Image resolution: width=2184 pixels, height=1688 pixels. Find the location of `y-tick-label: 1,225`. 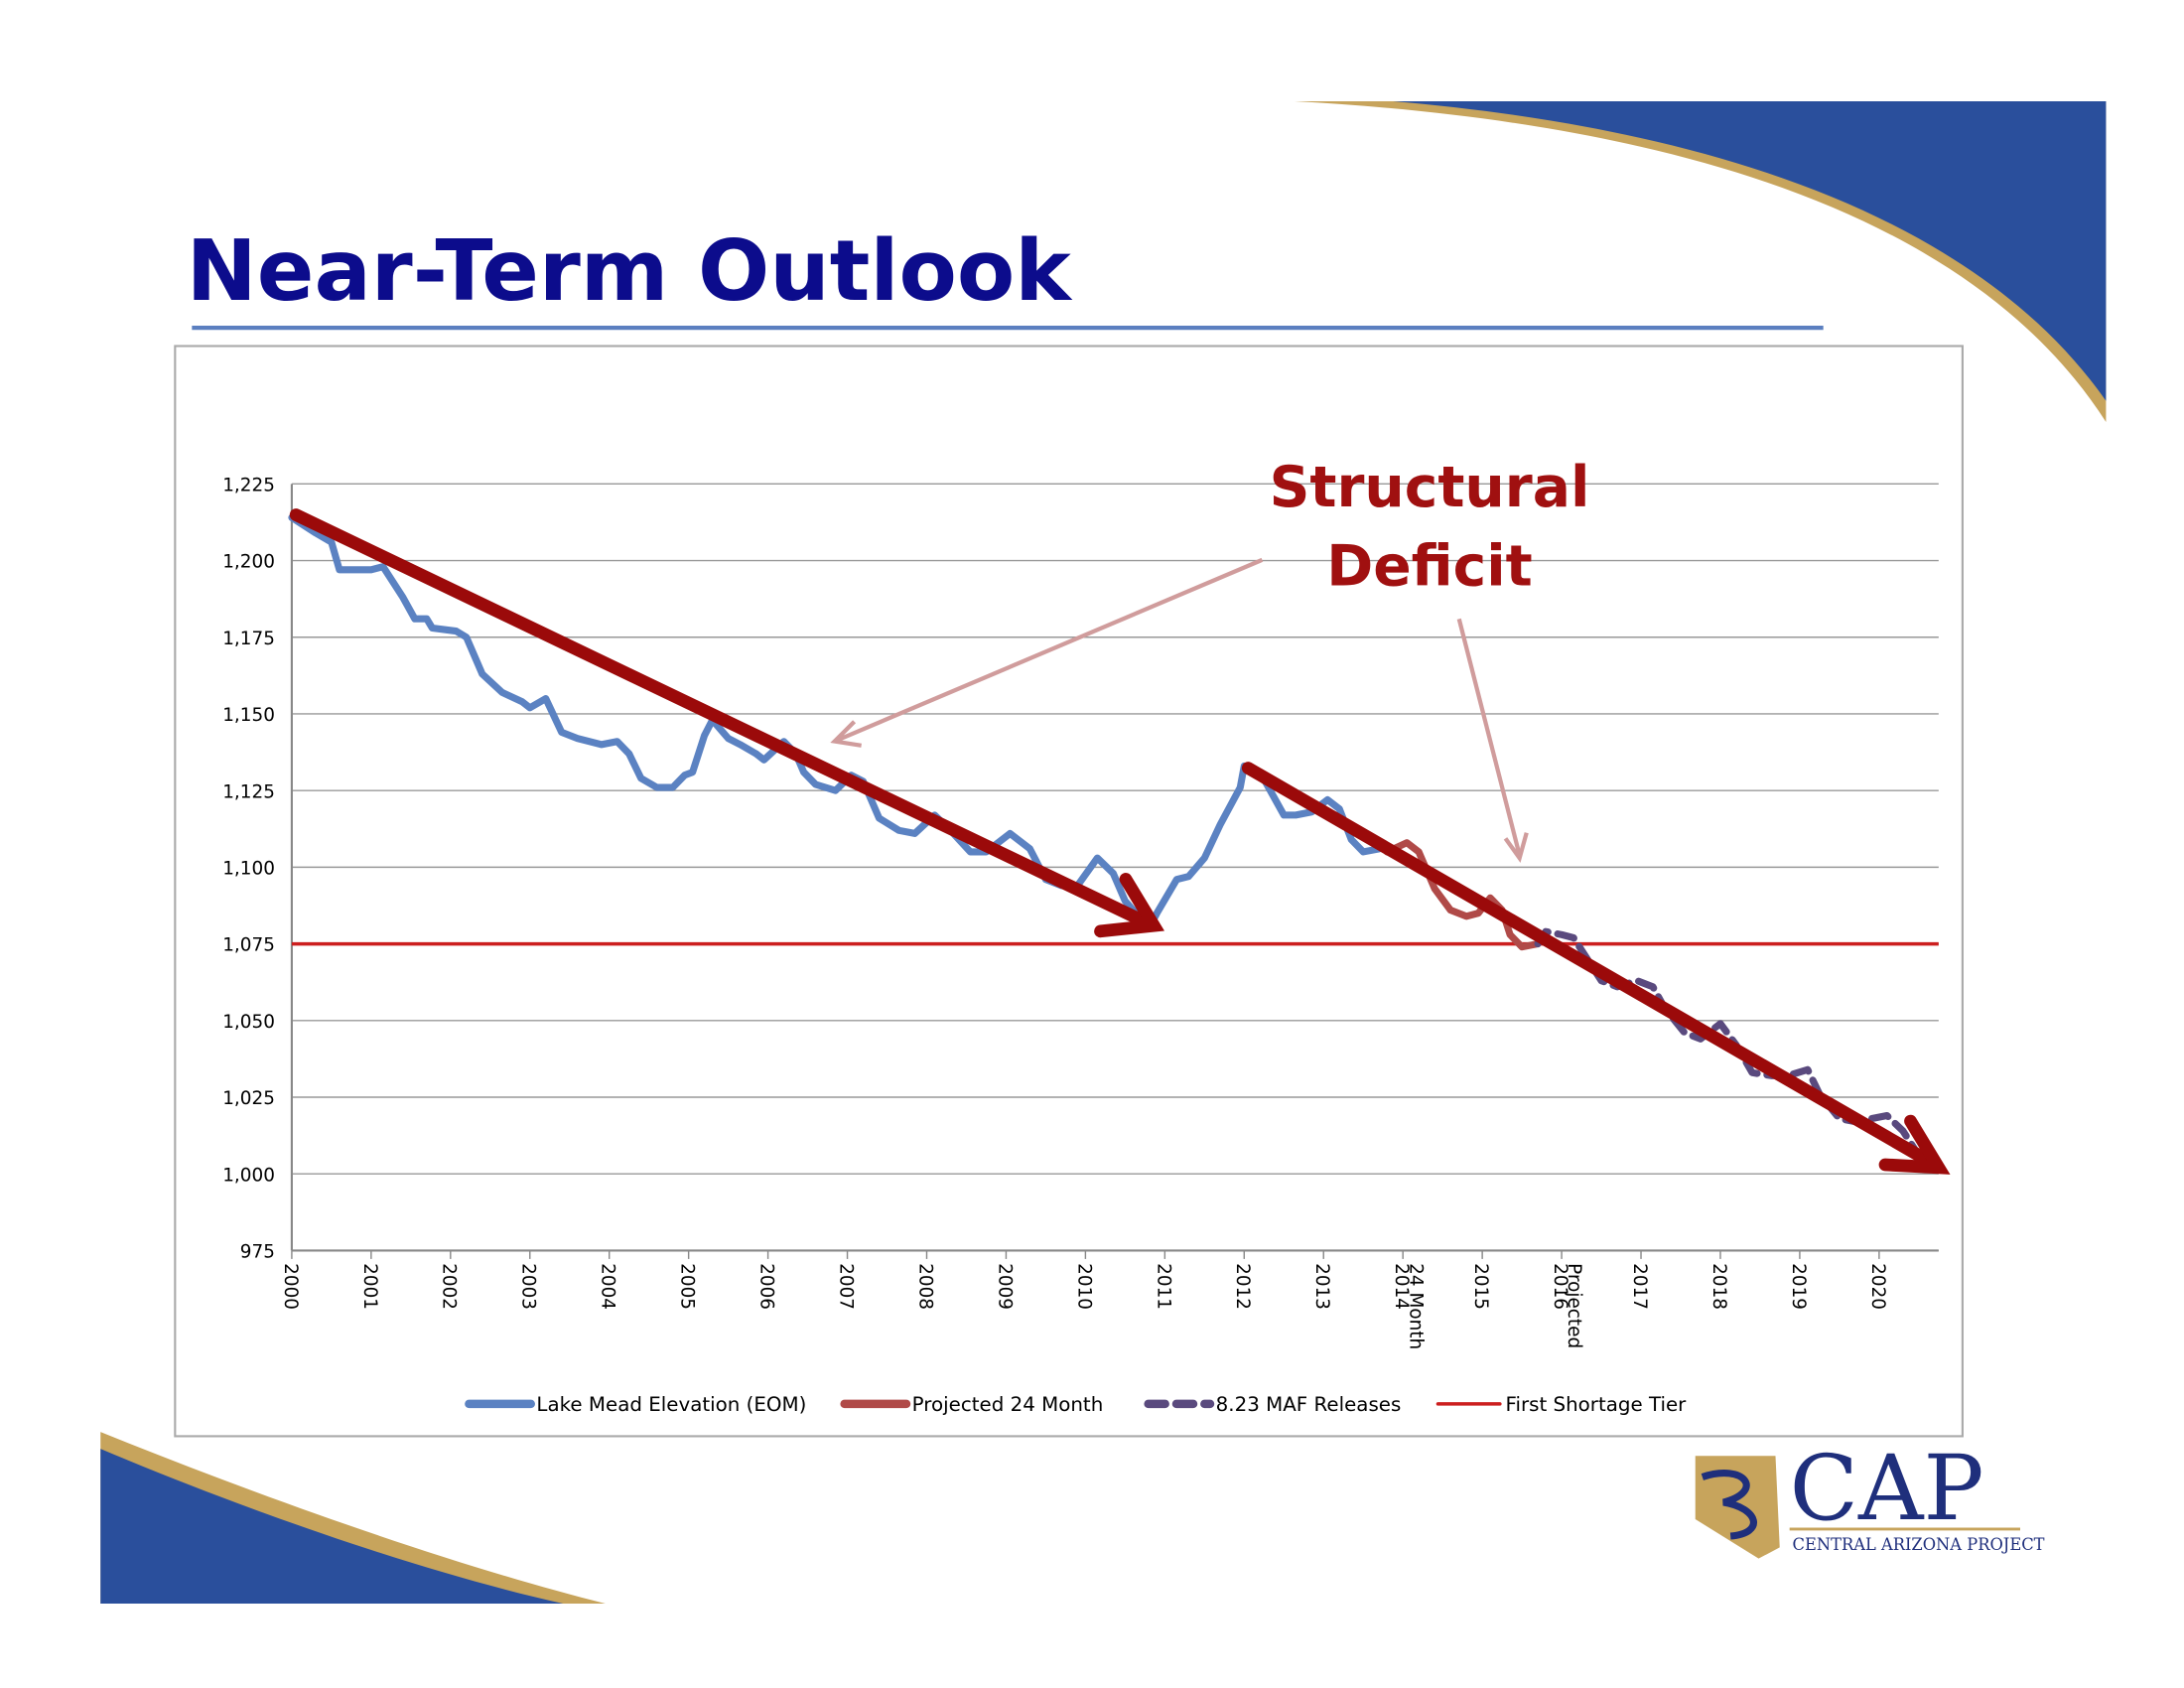

y-tick-label: 1,225 is located at coordinates (248, 485).